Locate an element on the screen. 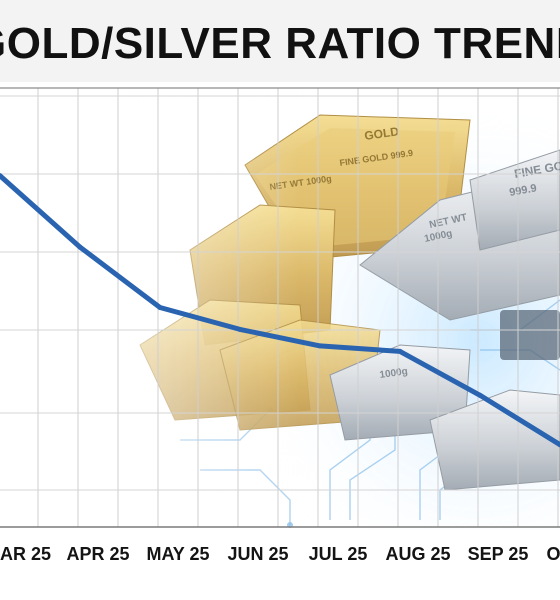 Image resolution: width=560 pixels, height=600 pixels. title-band is located at coordinates (280, 41).